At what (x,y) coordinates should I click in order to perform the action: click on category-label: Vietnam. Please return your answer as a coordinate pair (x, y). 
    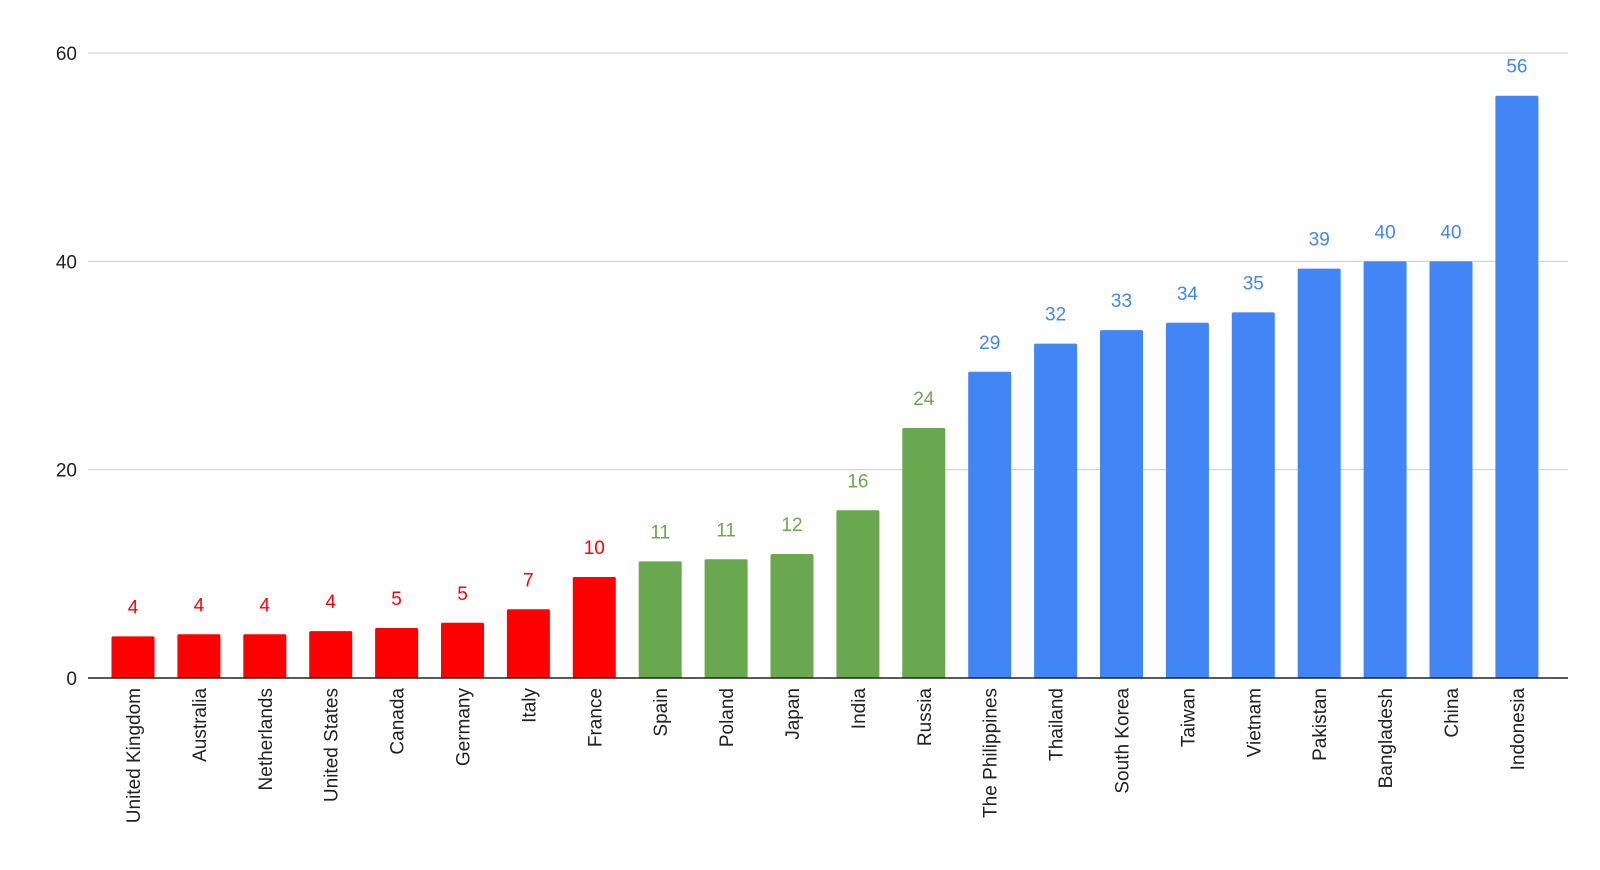
    Looking at the image, I should click on (1254, 722).